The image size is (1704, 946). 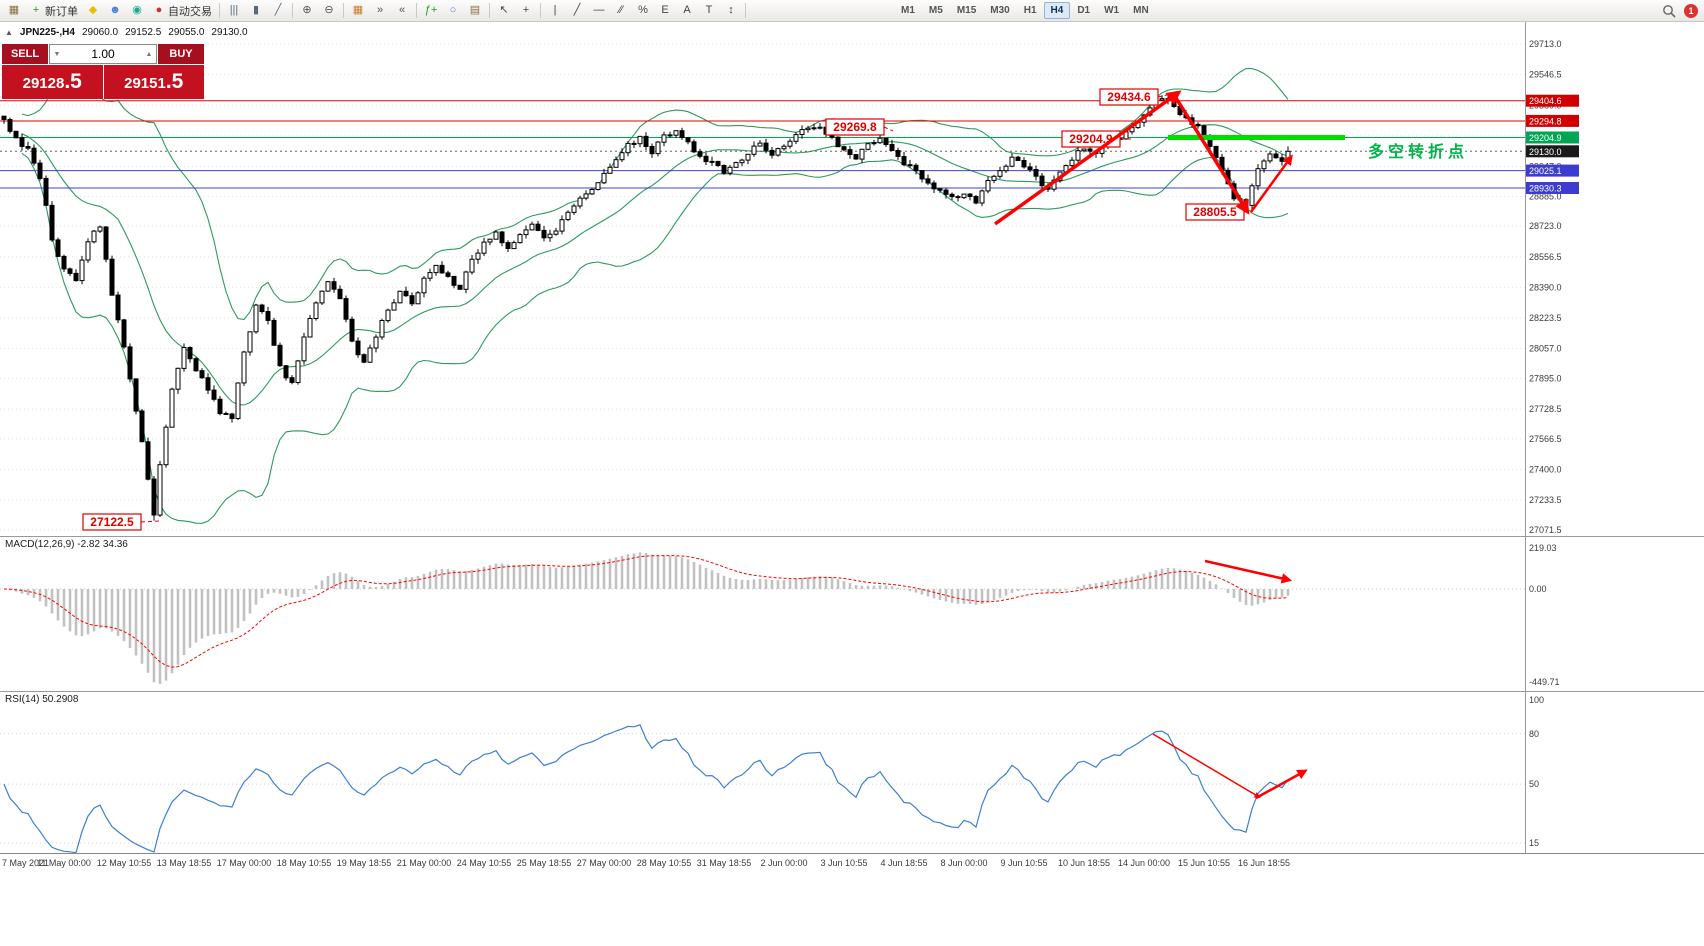 What do you see at coordinates (1000, 10) in the screenshot?
I see `timeframe-m30-button: M30` at bounding box center [1000, 10].